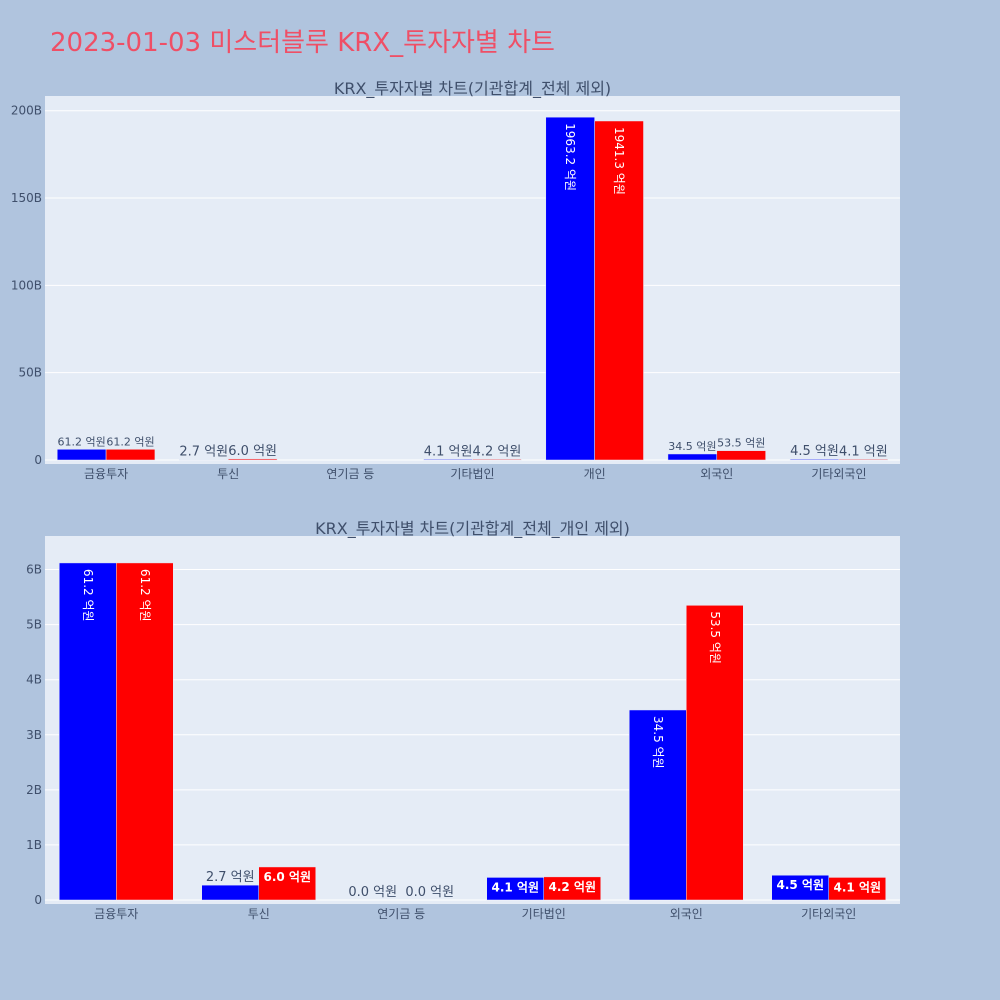 The image size is (1000, 1000). What do you see at coordinates (570, 157) in the screenshot?
I see `data-label: 1963.2 억원` at bounding box center [570, 157].